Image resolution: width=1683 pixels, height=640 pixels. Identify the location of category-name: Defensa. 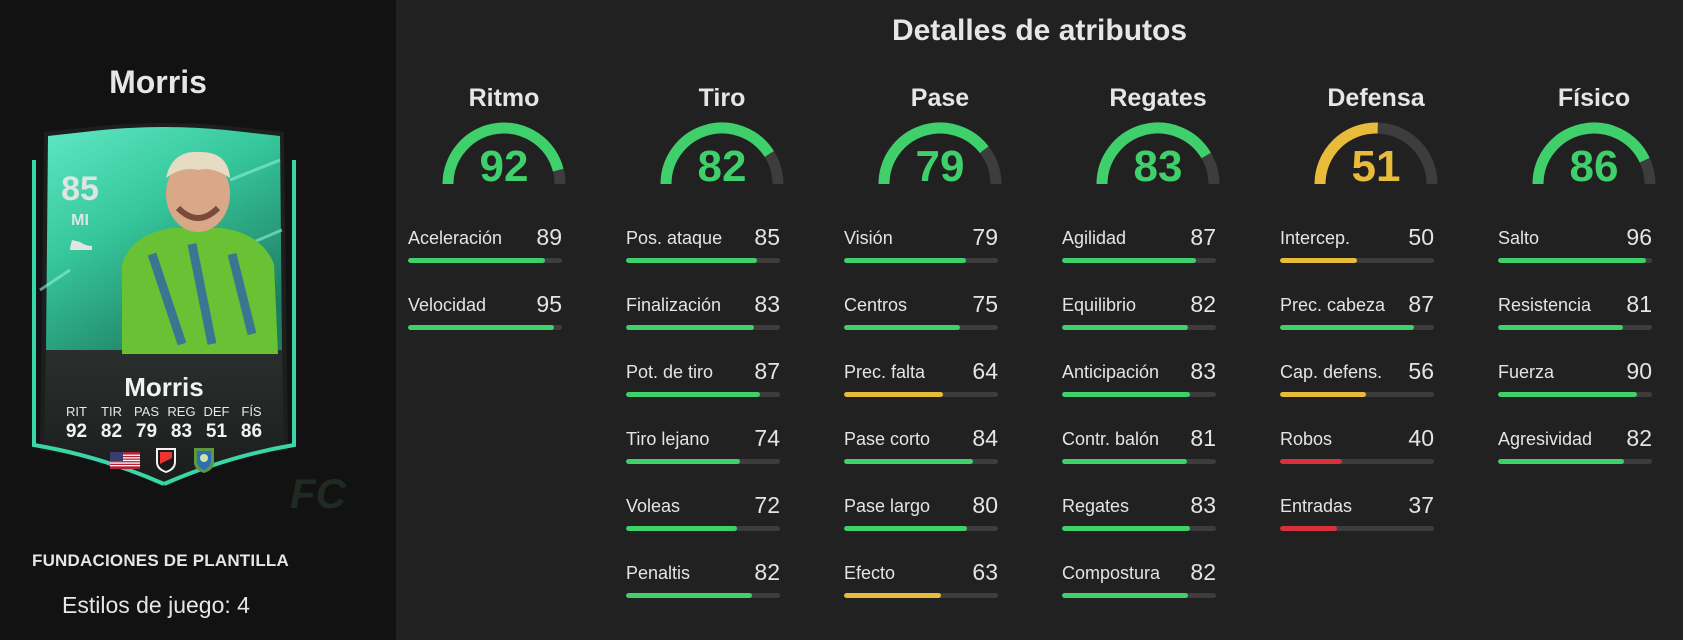
(1376, 98).